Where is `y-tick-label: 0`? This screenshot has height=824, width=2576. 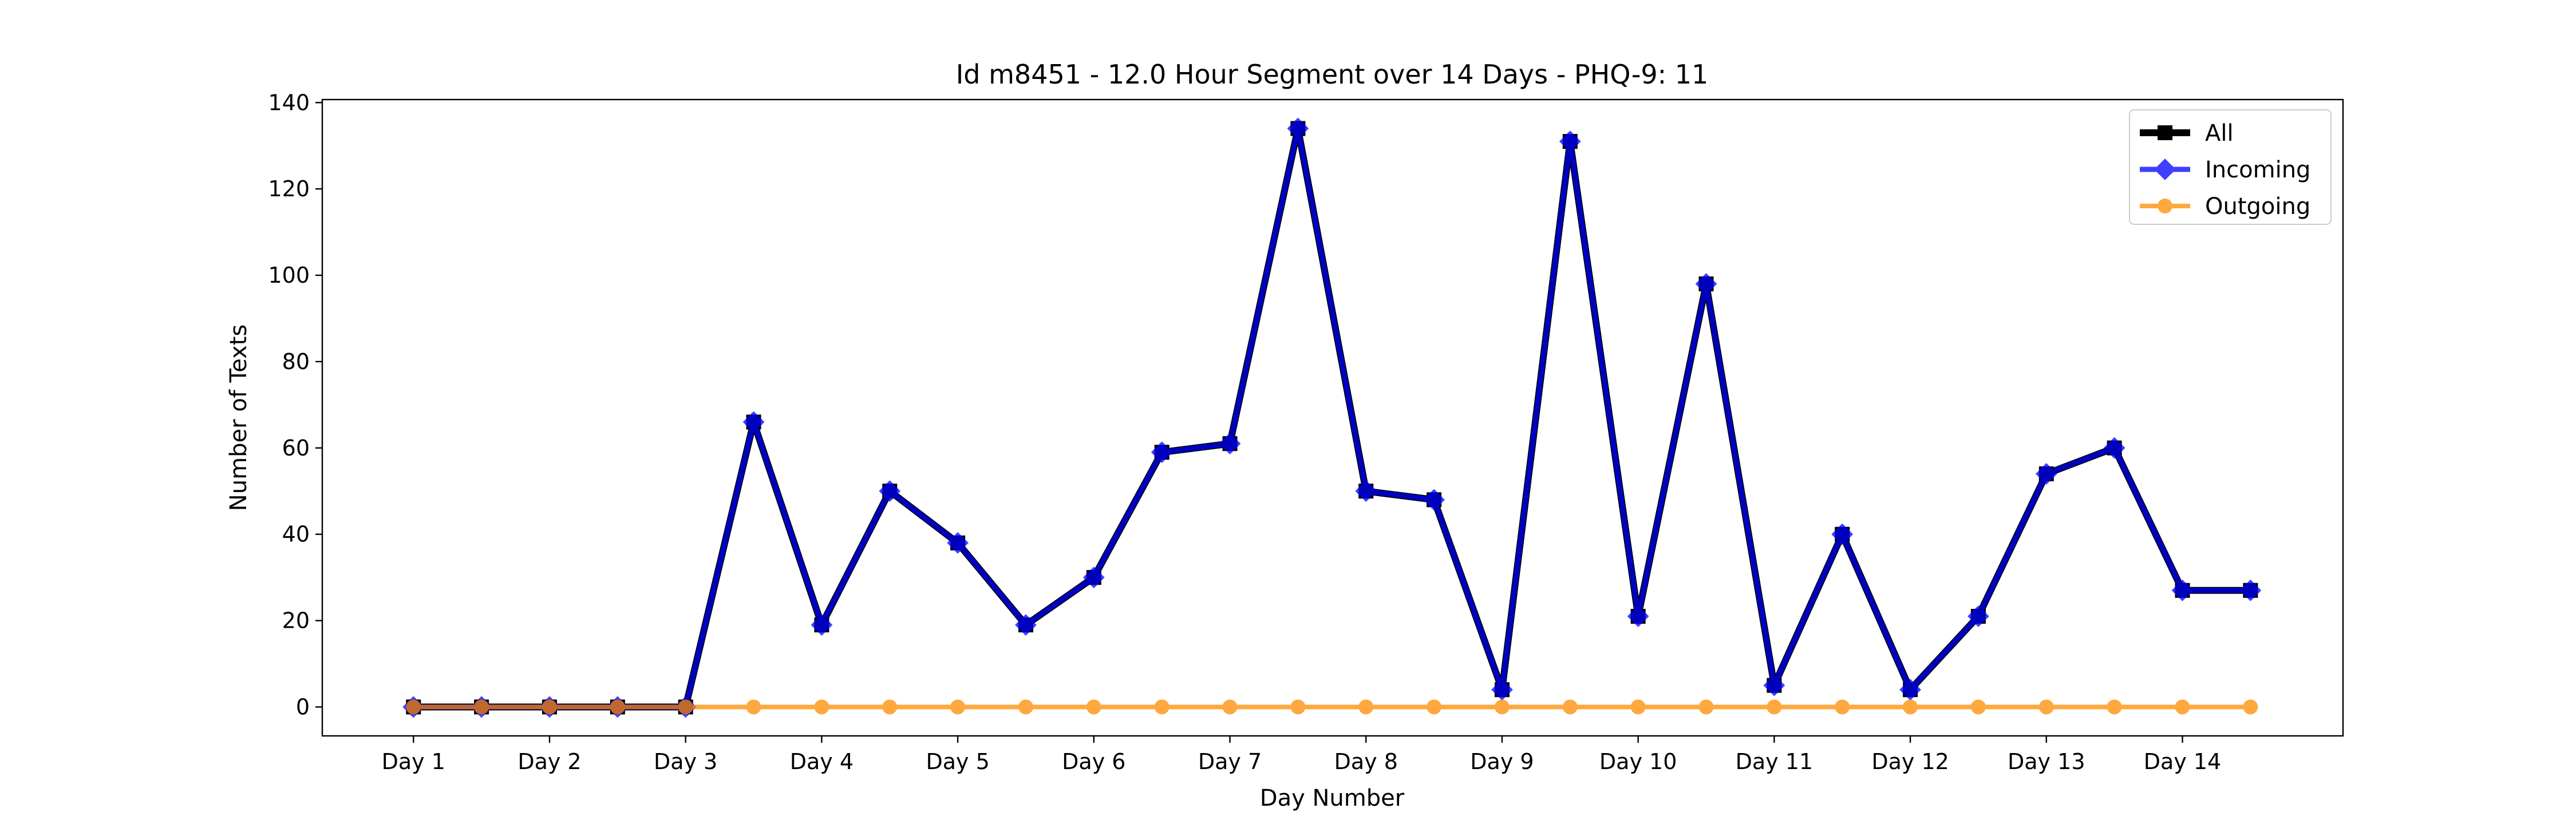 y-tick-label: 0 is located at coordinates (303, 706).